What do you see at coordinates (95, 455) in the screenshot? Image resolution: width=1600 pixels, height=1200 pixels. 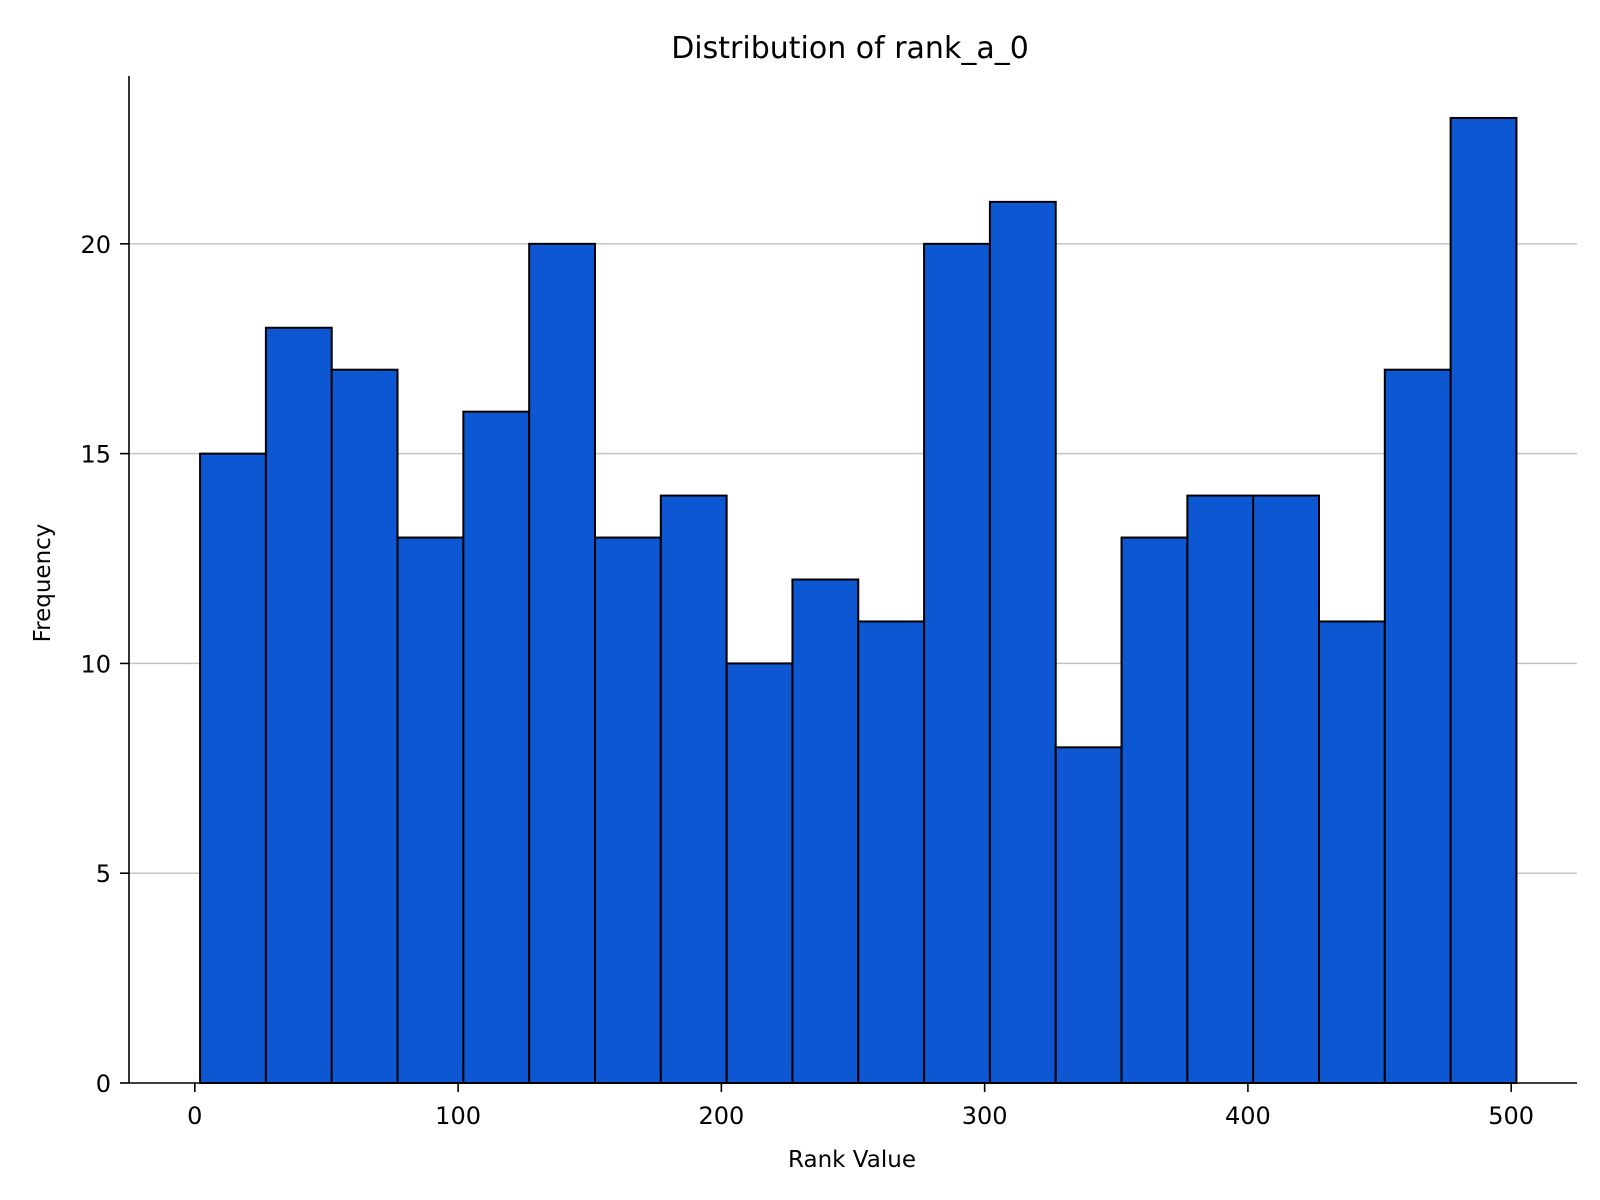 I see `y-tick-label: 15` at bounding box center [95, 455].